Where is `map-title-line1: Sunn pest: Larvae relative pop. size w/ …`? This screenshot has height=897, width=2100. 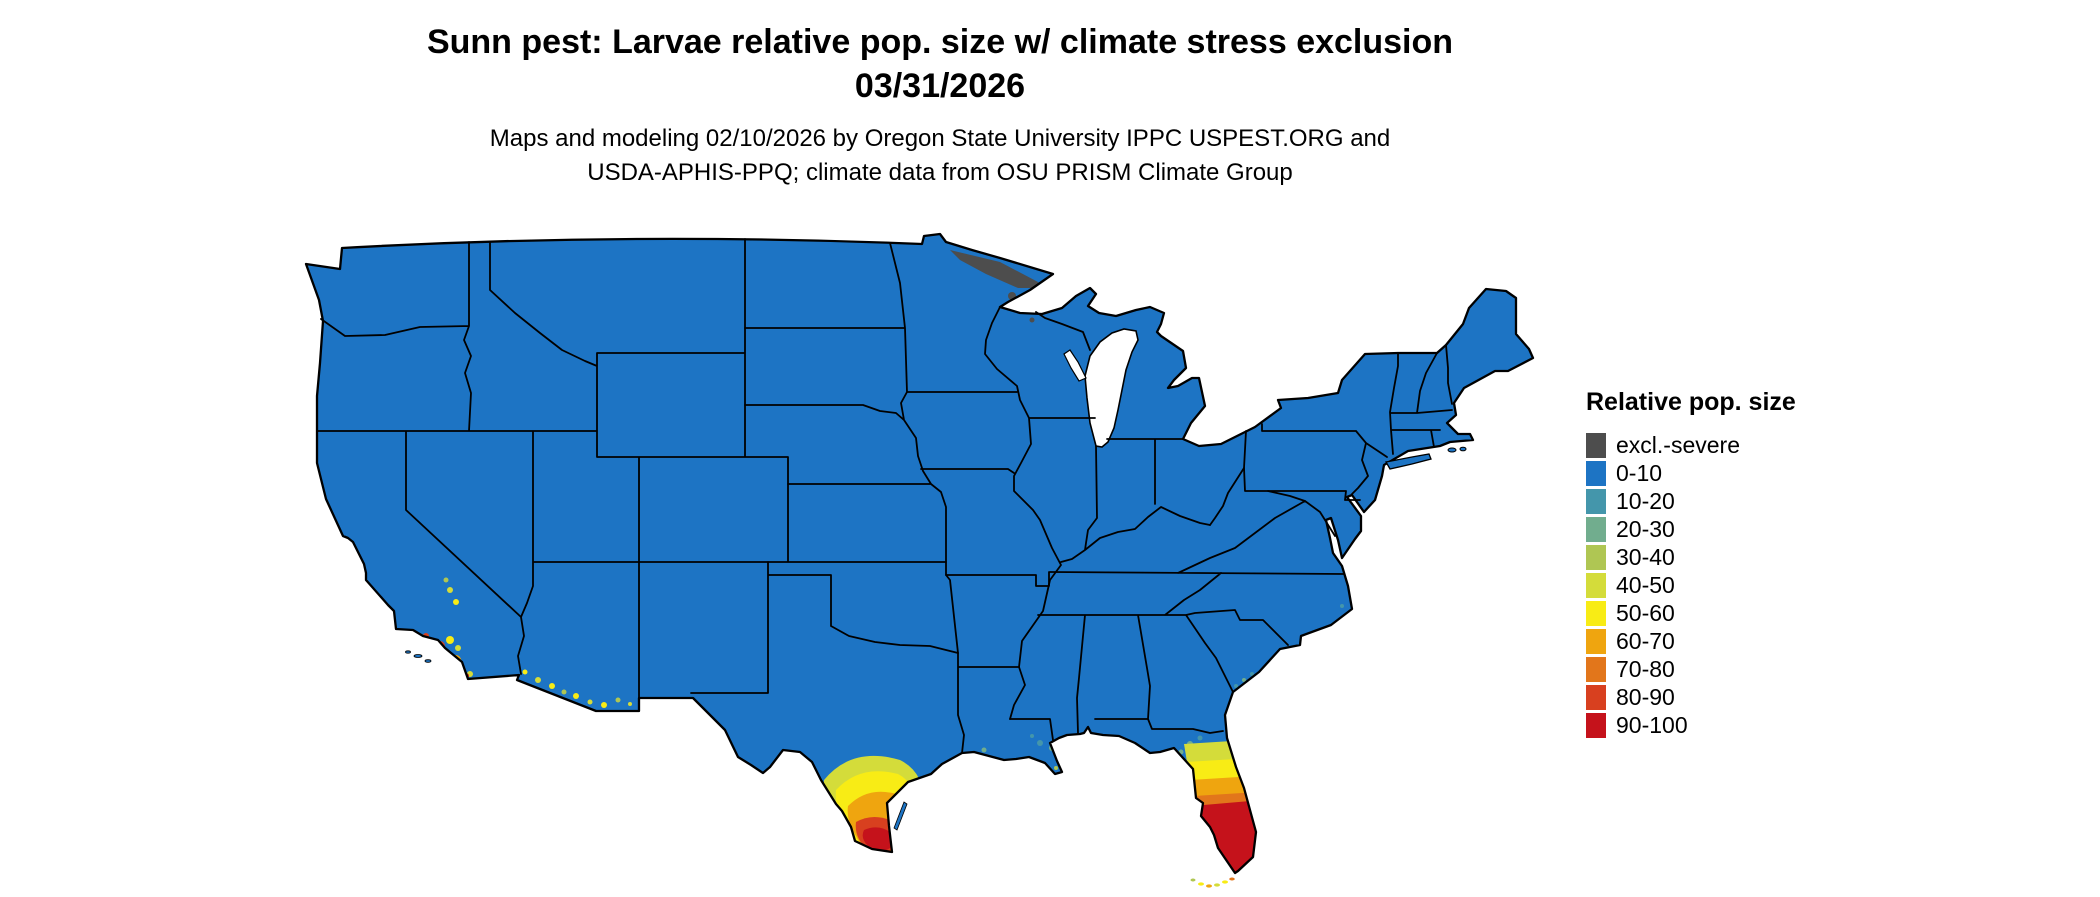 map-title-line1: Sunn pest: Larvae relative pop. size w/ … is located at coordinates (940, 42).